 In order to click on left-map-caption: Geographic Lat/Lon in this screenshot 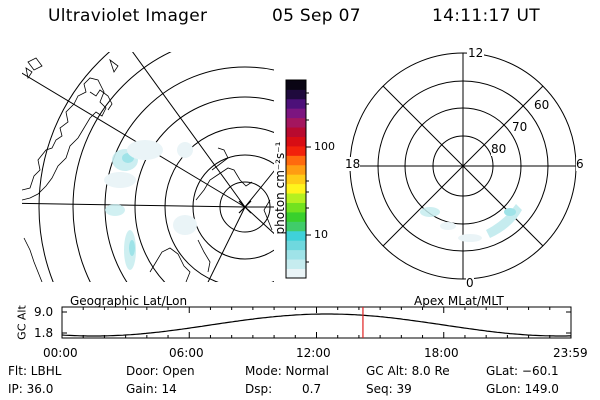, I will do `click(129, 301)`.